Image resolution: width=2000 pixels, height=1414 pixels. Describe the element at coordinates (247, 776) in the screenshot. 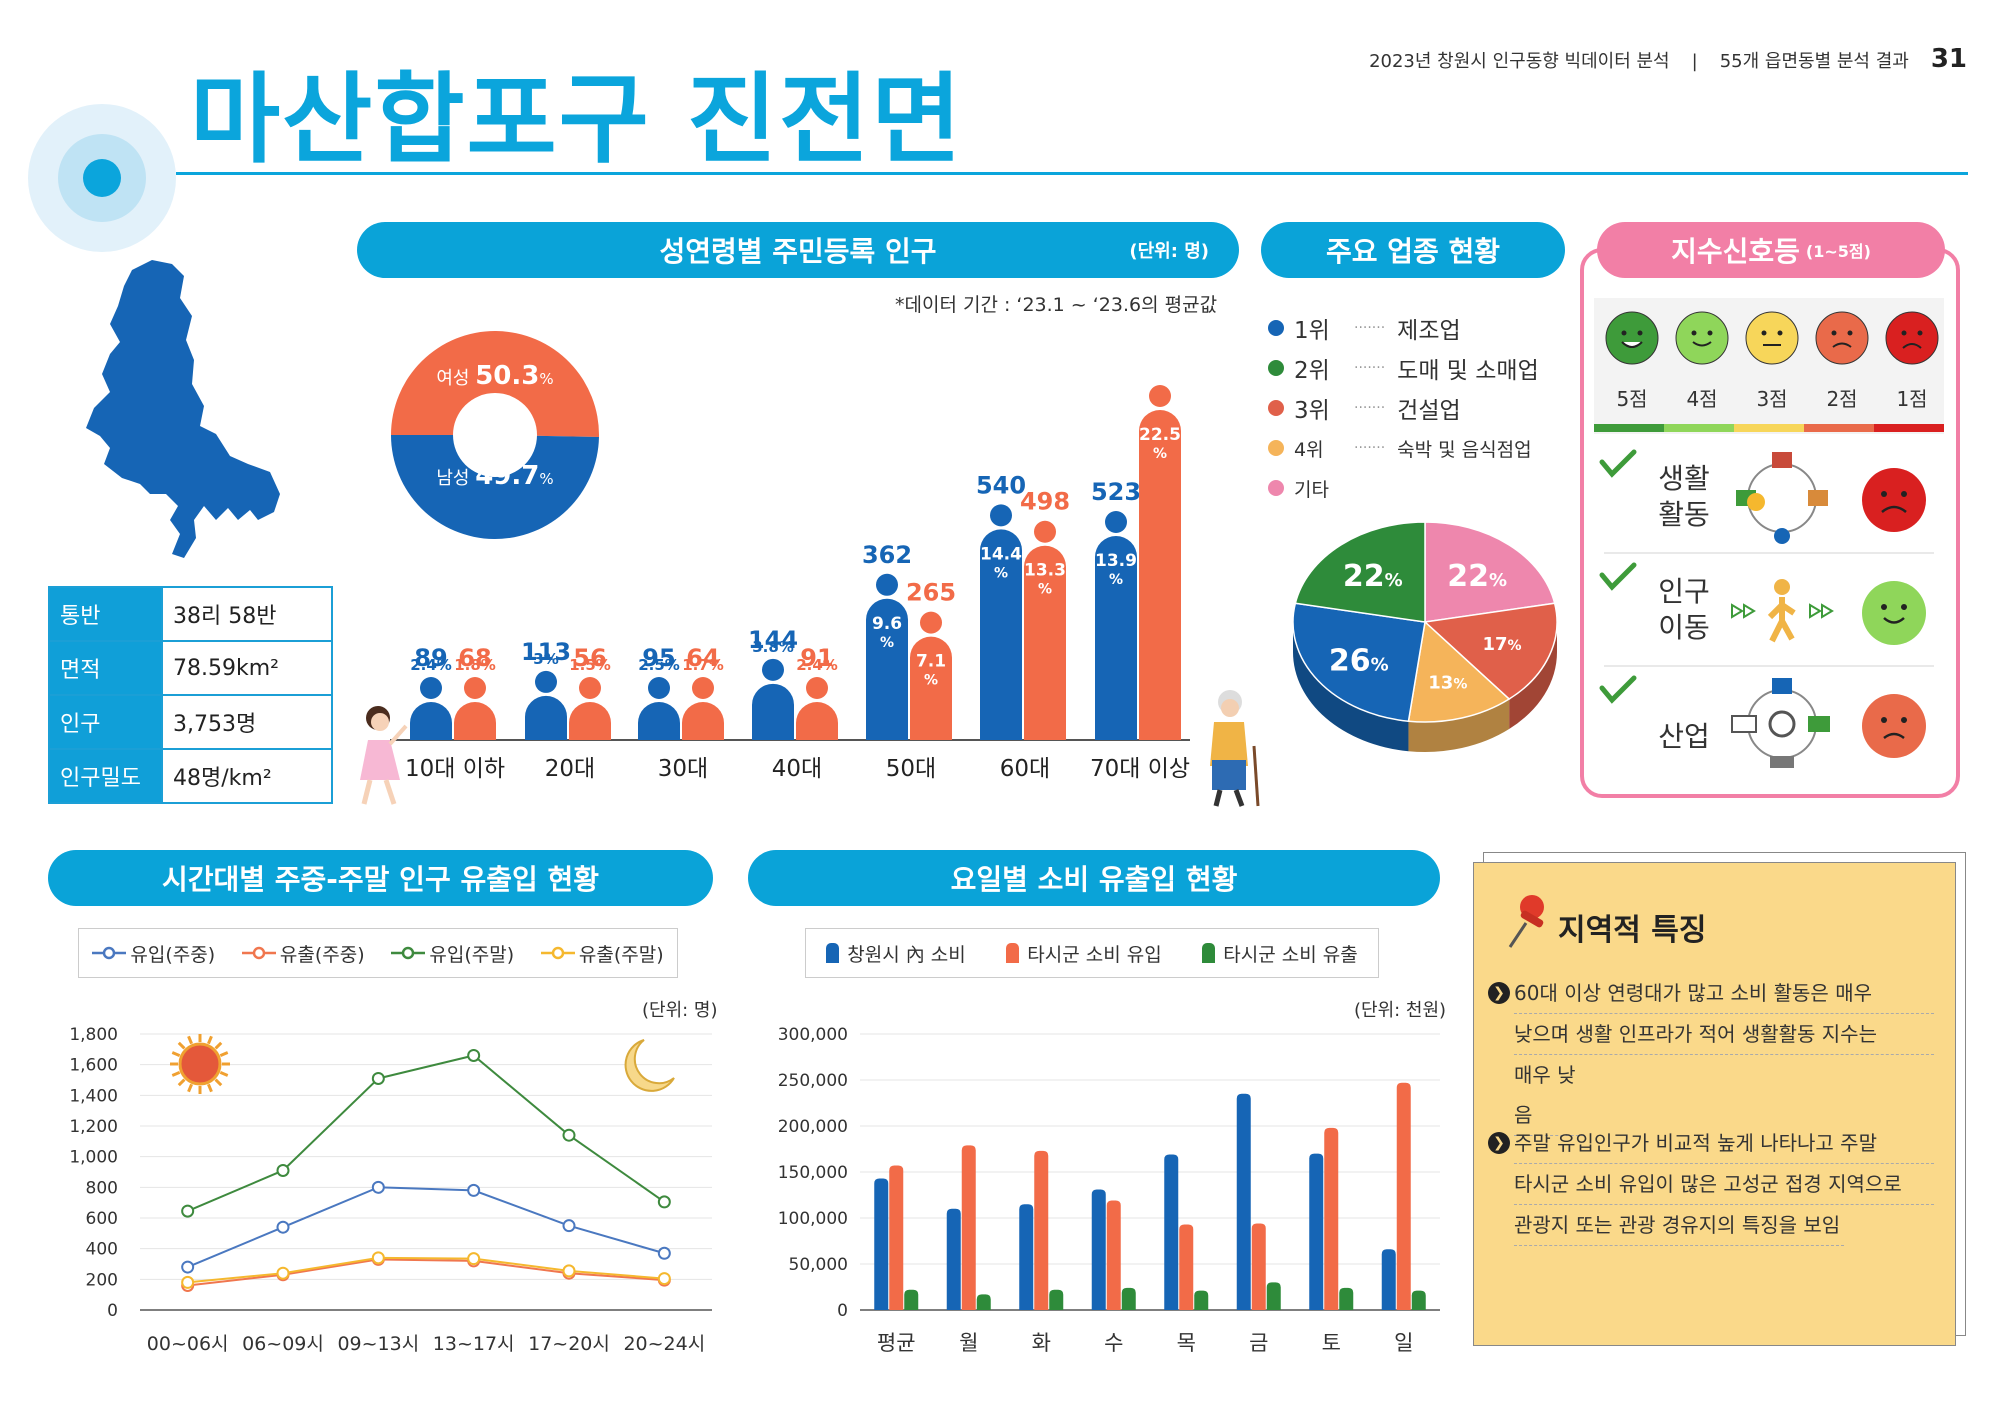

I see `info-value: 48명/km²` at that location.